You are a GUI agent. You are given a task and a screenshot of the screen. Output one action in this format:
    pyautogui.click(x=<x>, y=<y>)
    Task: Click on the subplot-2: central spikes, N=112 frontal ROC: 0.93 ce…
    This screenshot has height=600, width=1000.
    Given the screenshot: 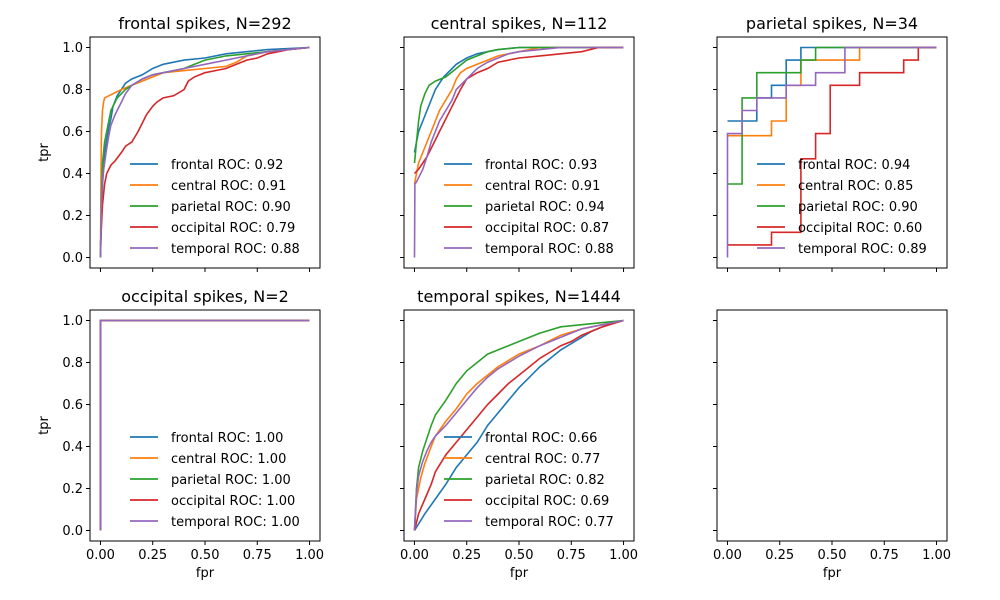 What is the action you would take?
    pyautogui.click(x=517, y=143)
    